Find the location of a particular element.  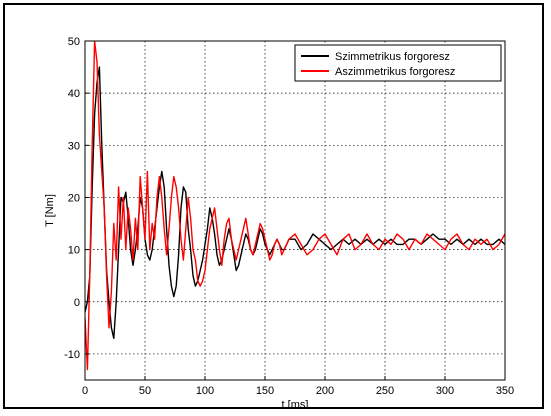

y-tick-label: 20 is located at coordinates (74, 198).